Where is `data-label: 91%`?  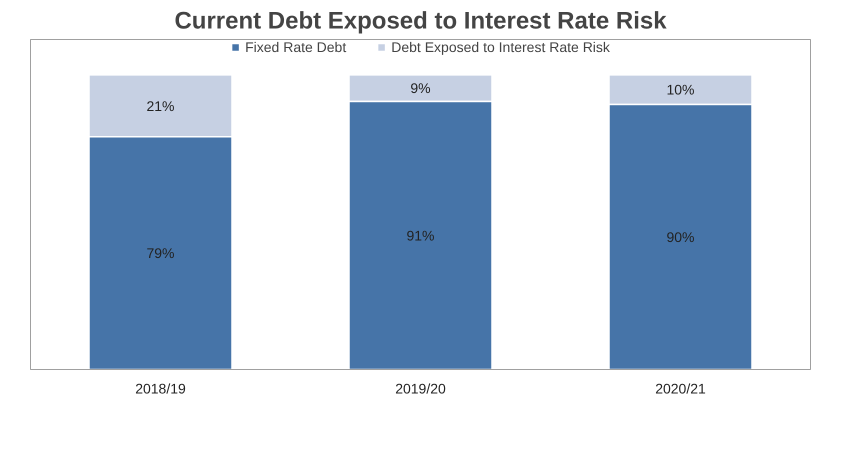
data-label: 91% is located at coordinates (420, 235).